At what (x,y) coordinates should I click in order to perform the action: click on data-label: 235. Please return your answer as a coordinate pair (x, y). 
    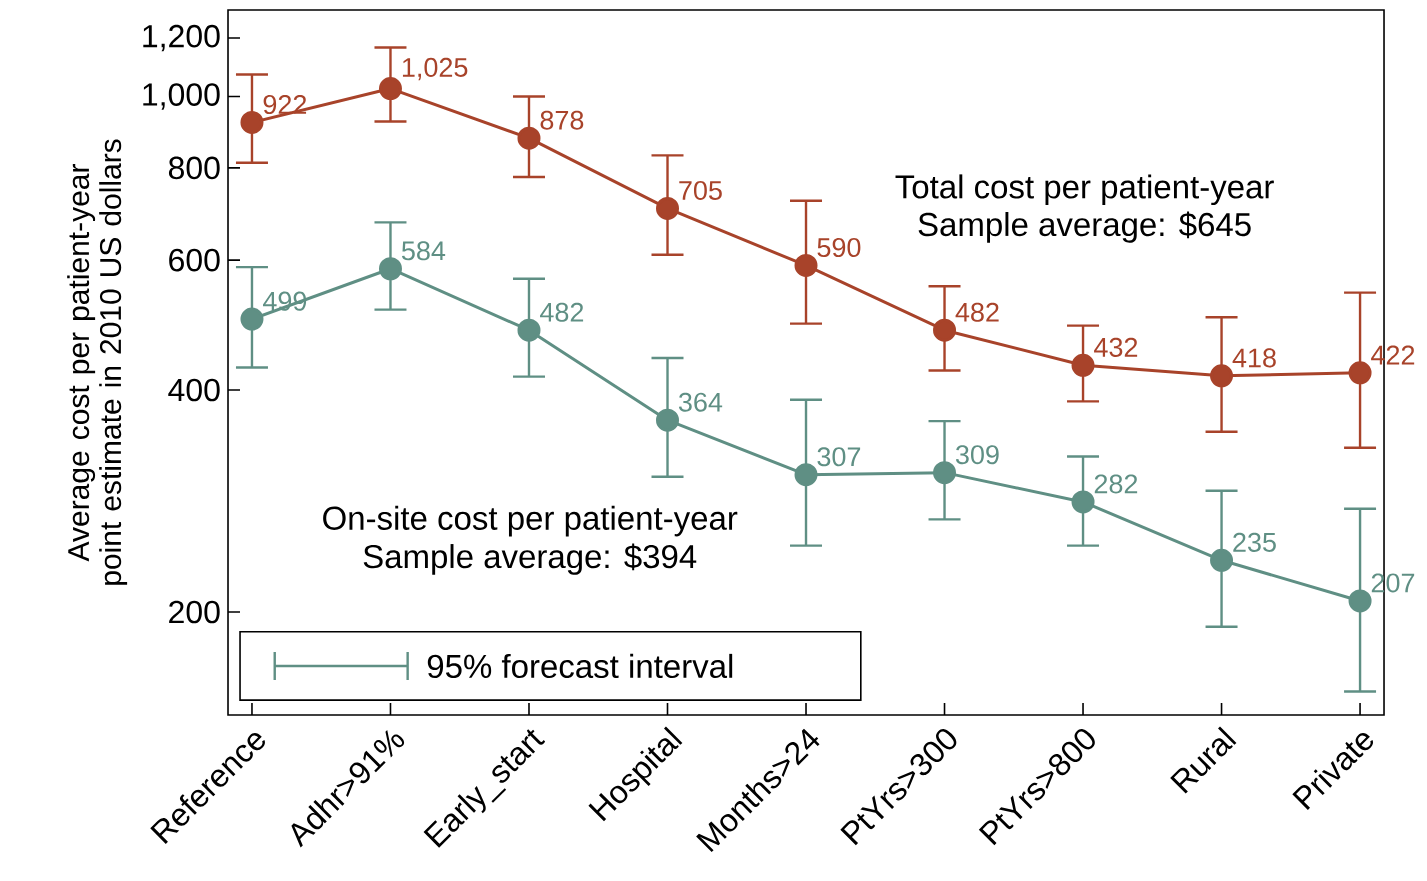
    Looking at the image, I should click on (1254, 542).